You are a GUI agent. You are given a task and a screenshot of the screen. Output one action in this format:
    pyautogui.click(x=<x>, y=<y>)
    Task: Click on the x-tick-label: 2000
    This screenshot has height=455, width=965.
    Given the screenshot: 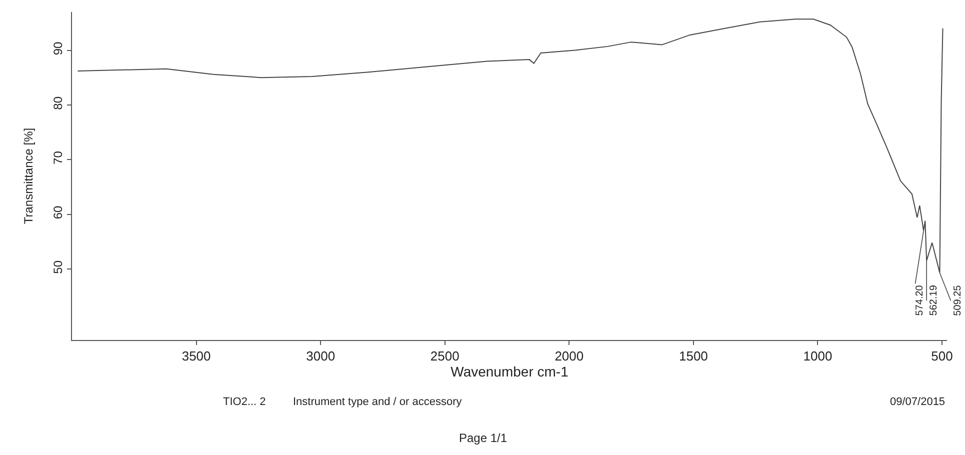 What is the action you would take?
    pyautogui.click(x=569, y=356)
    